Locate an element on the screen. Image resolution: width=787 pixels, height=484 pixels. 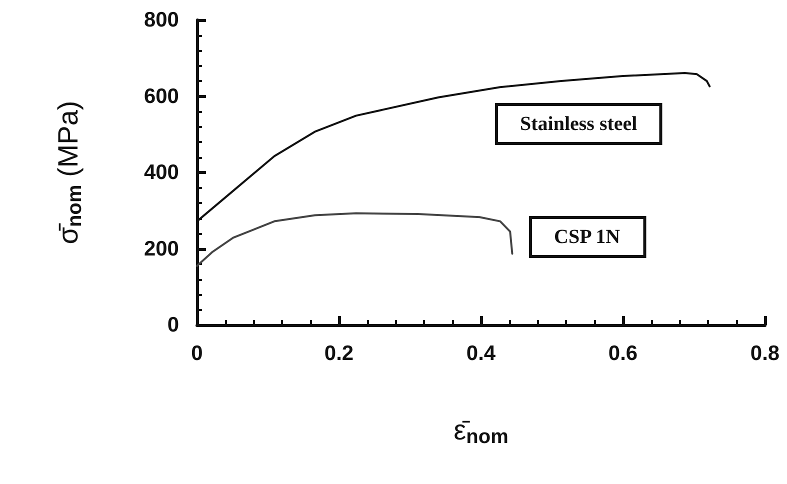
x-tick-label: 0.2 is located at coordinates (339, 353).